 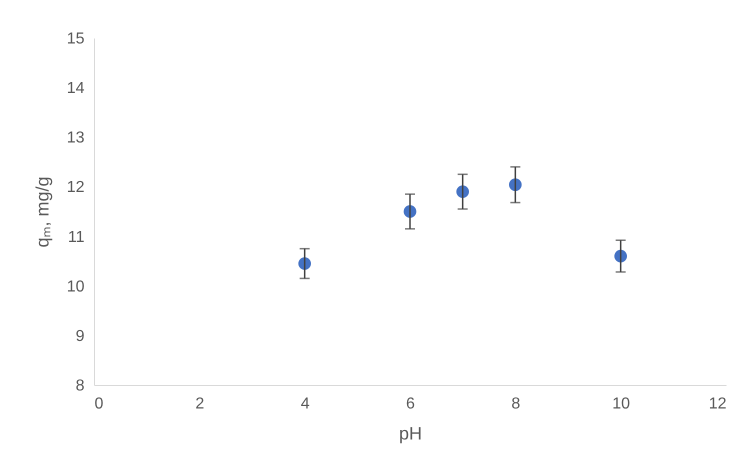 What do you see at coordinates (305, 404) in the screenshot?
I see `x-tick-label: 4` at bounding box center [305, 404].